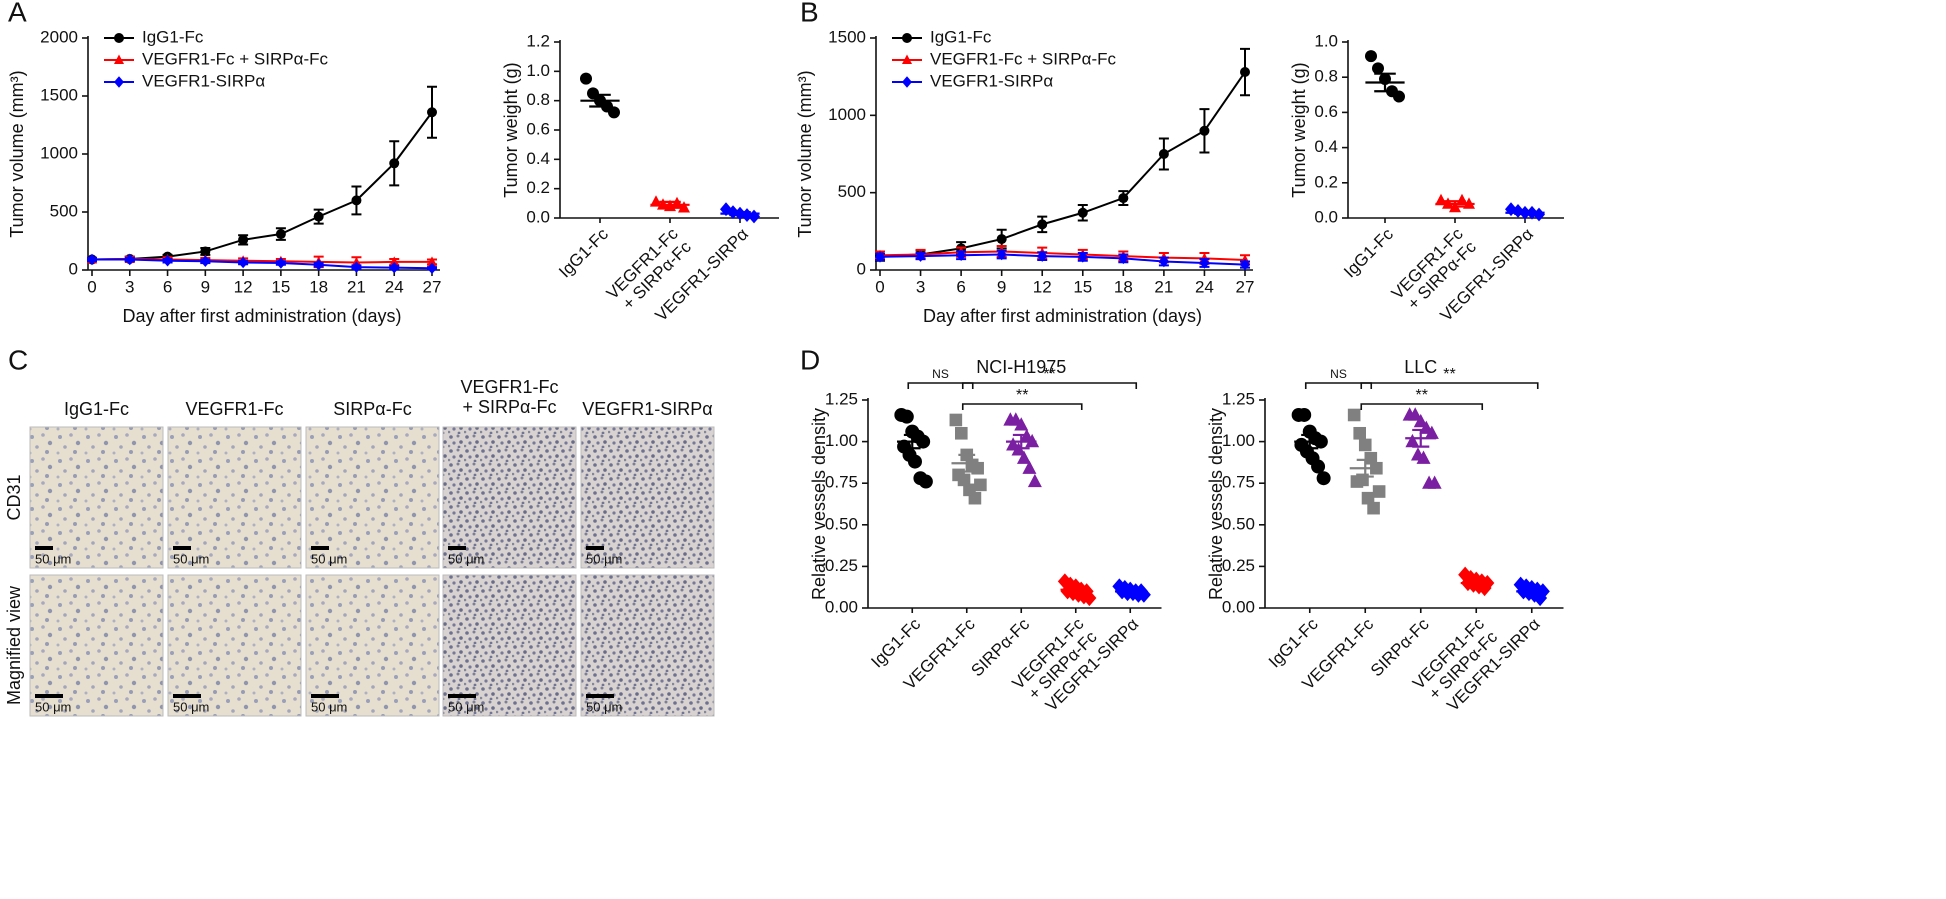 The image size is (1946, 899). Describe the element at coordinates (879, 286) in the screenshot. I see `x-tick-label: 0` at that location.